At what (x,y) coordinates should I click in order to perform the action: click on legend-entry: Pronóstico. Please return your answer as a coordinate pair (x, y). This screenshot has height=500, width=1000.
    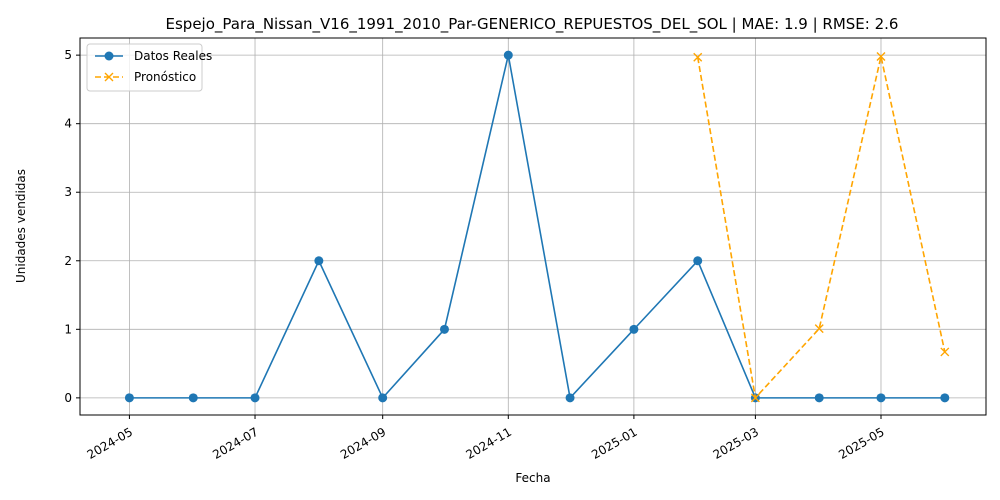
    Looking at the image, I should click on (165, 77).